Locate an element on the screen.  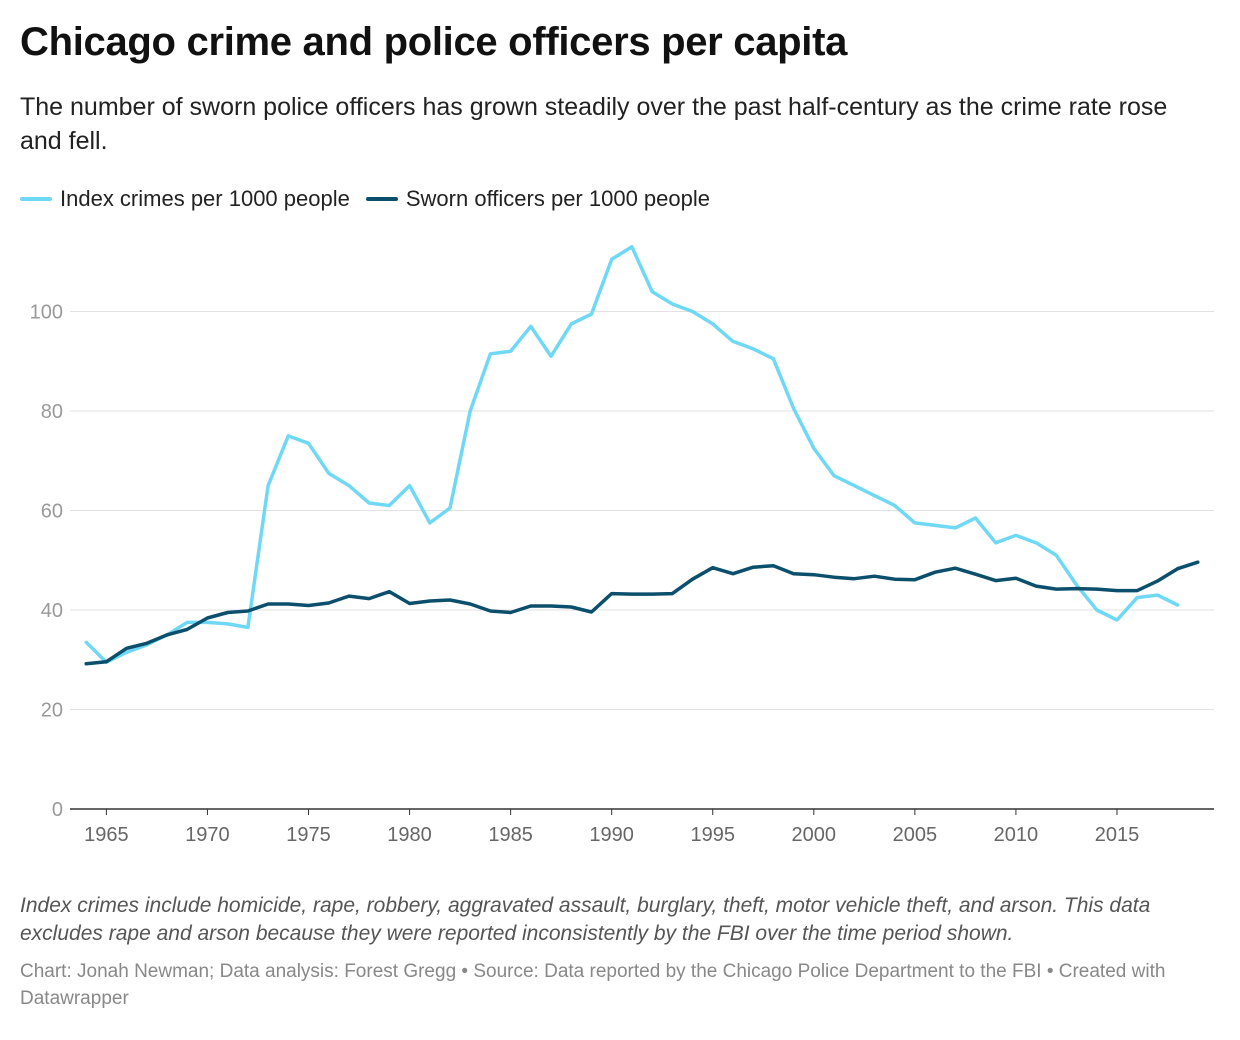
y-tick-label: 0 is located at coordinates (57, 810).